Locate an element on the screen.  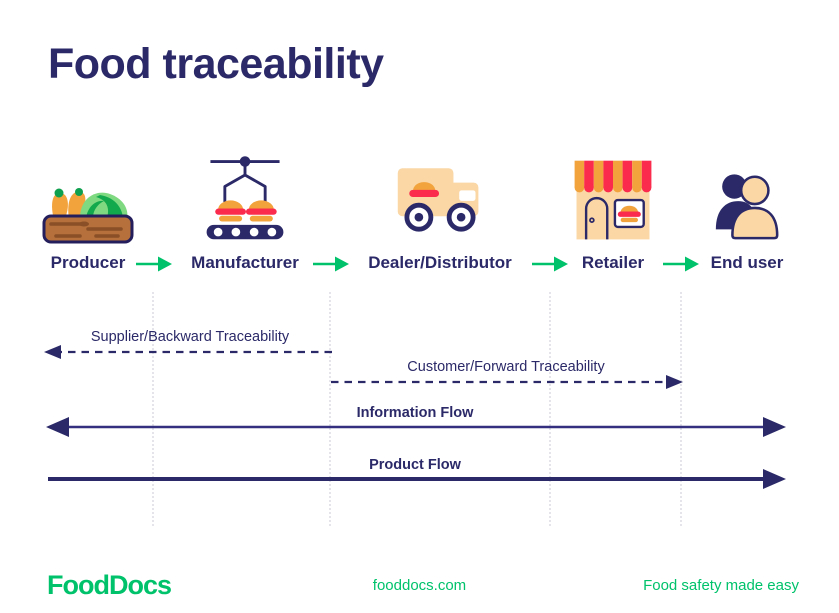
people-icon is located at coordinates (747, 208).